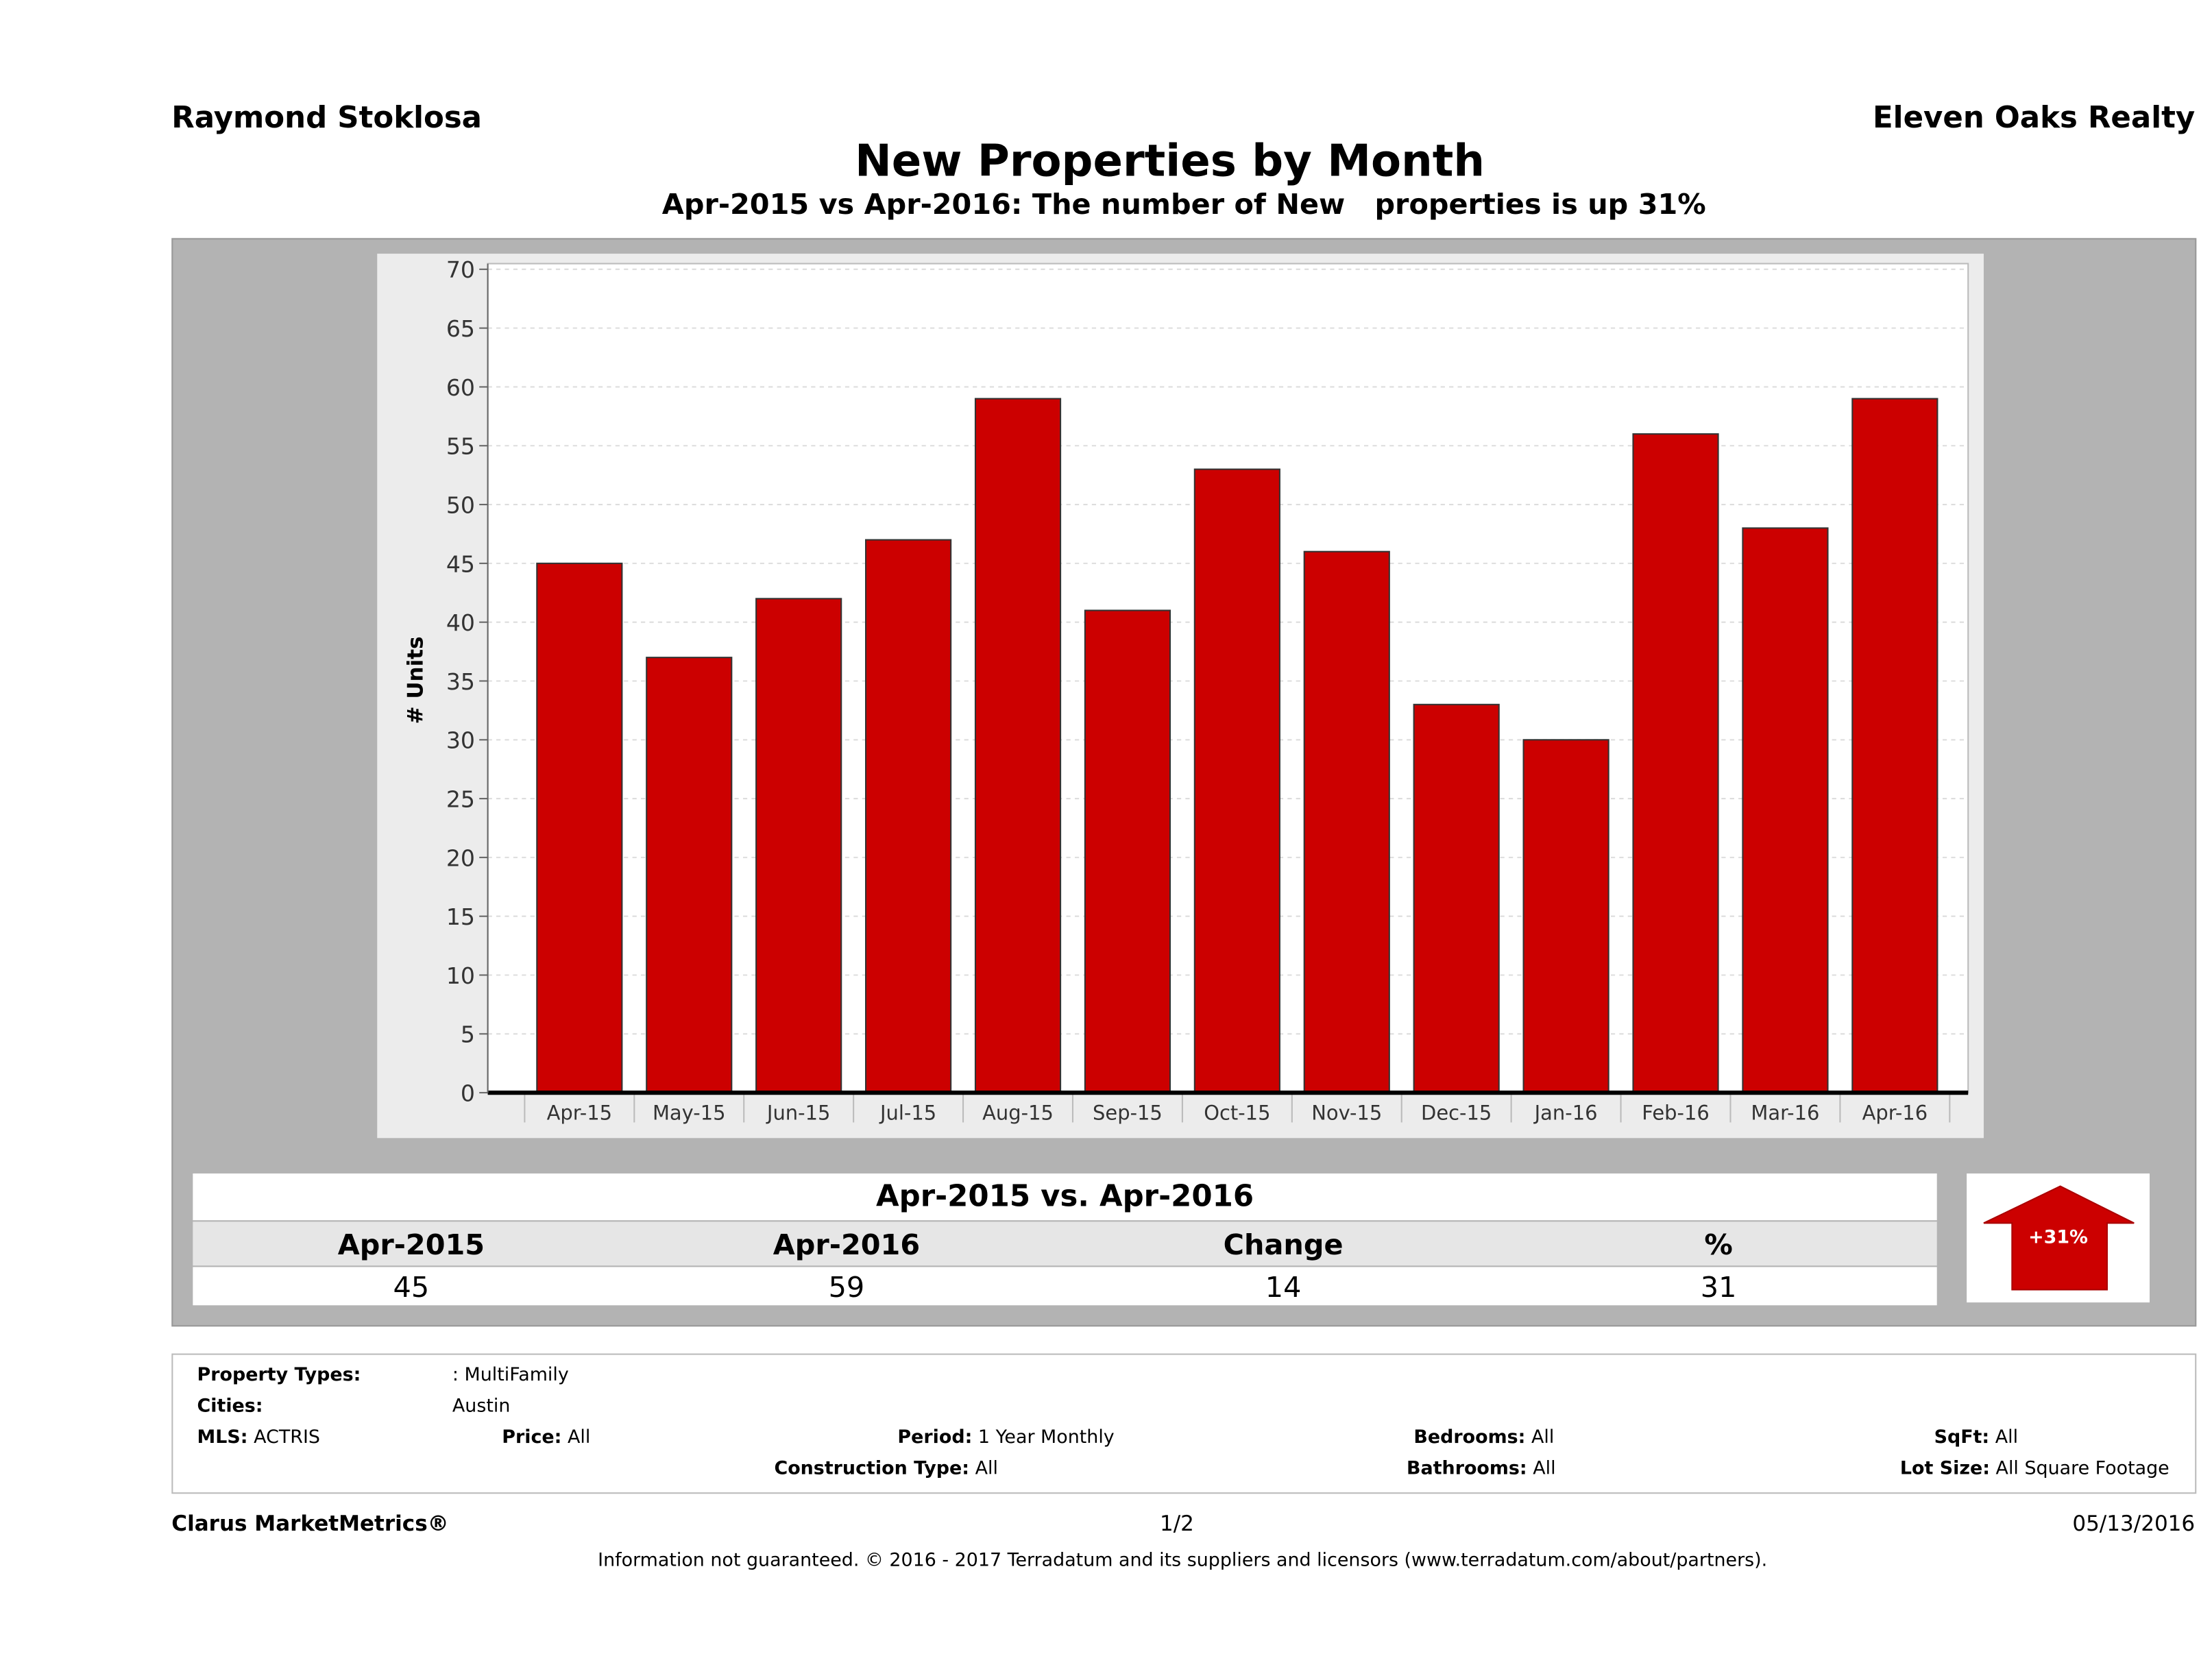  What do you see at coordinates (461, 563) in the screenshot?
I see `y-tick-label: 45` at bounding box center [461, 563].